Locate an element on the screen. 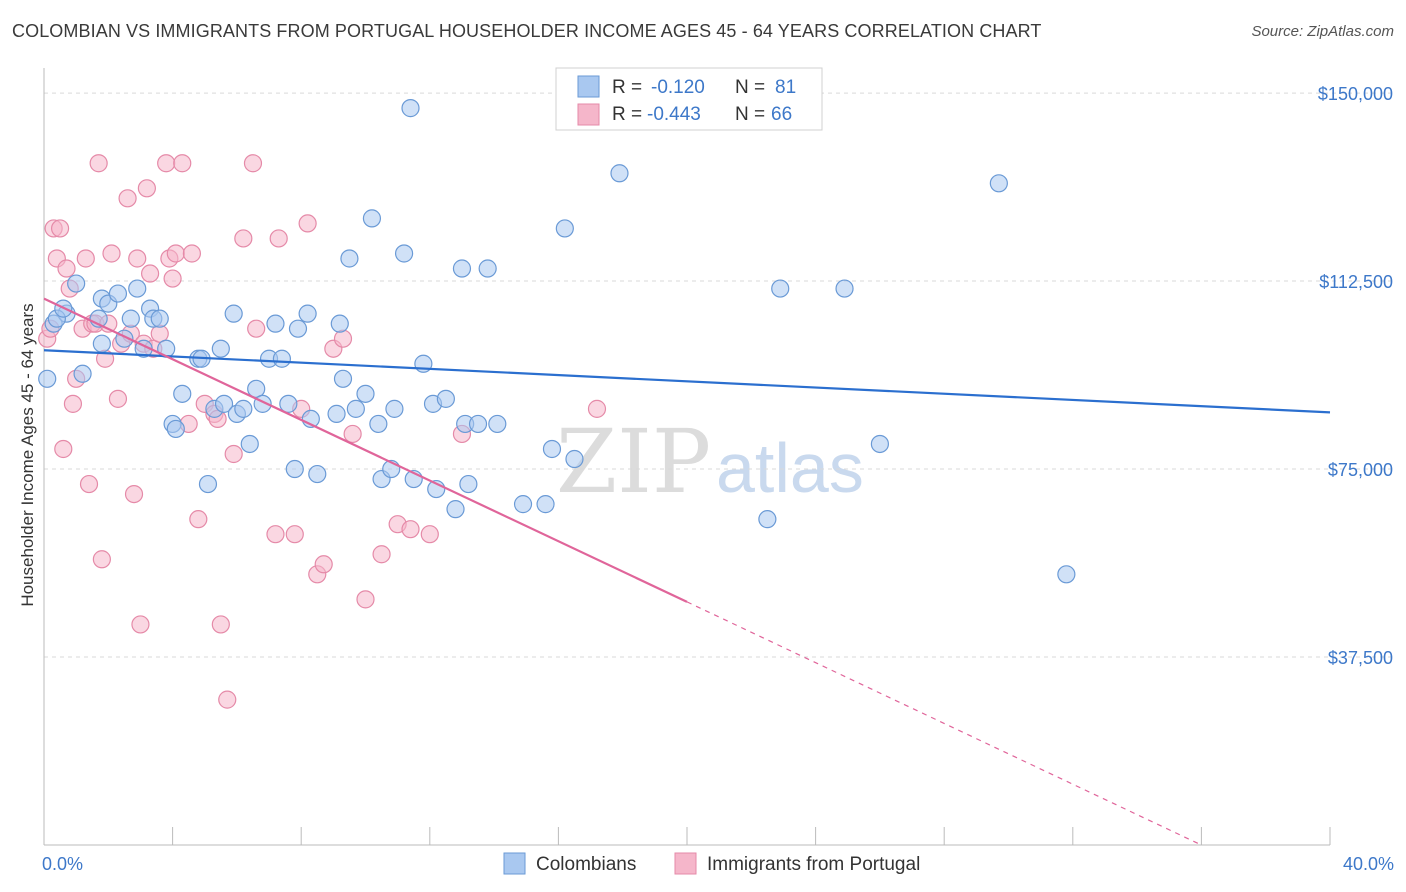  y-tick-label-1: $75,000 is located at coordinates (1360, 470).